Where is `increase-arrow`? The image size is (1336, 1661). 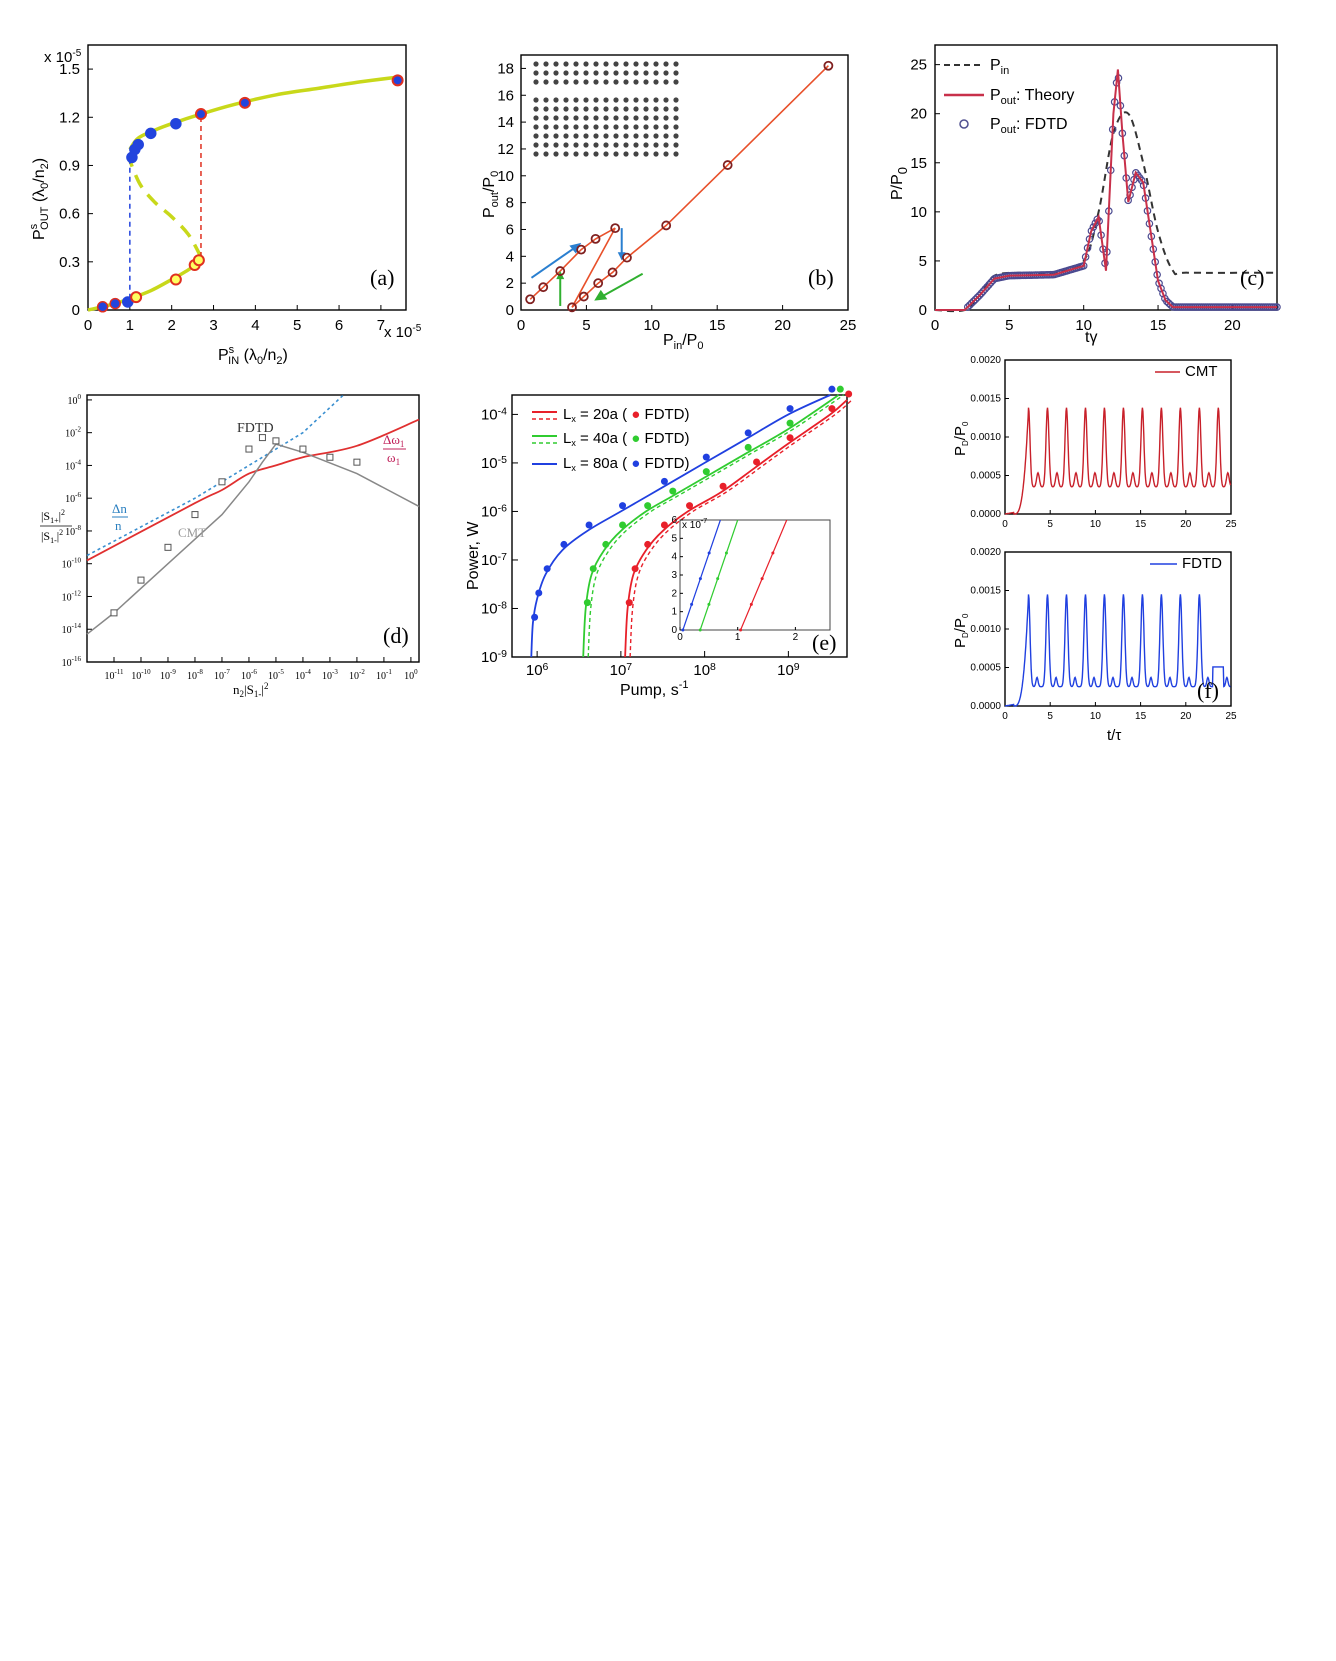 increase-arrow is located at coordinates (553, 262).